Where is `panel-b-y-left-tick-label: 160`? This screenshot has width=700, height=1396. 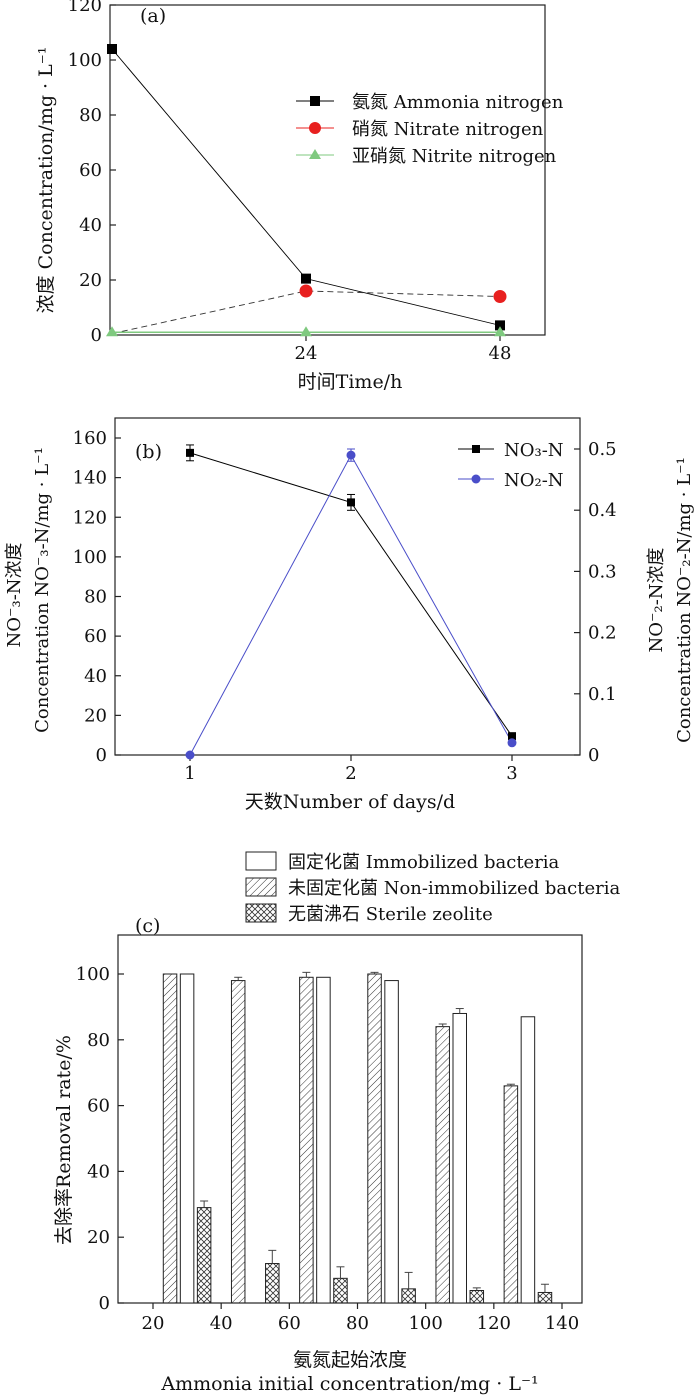
panel-b-y-left-tick-label: 160 is located at coordinates (90, 438).